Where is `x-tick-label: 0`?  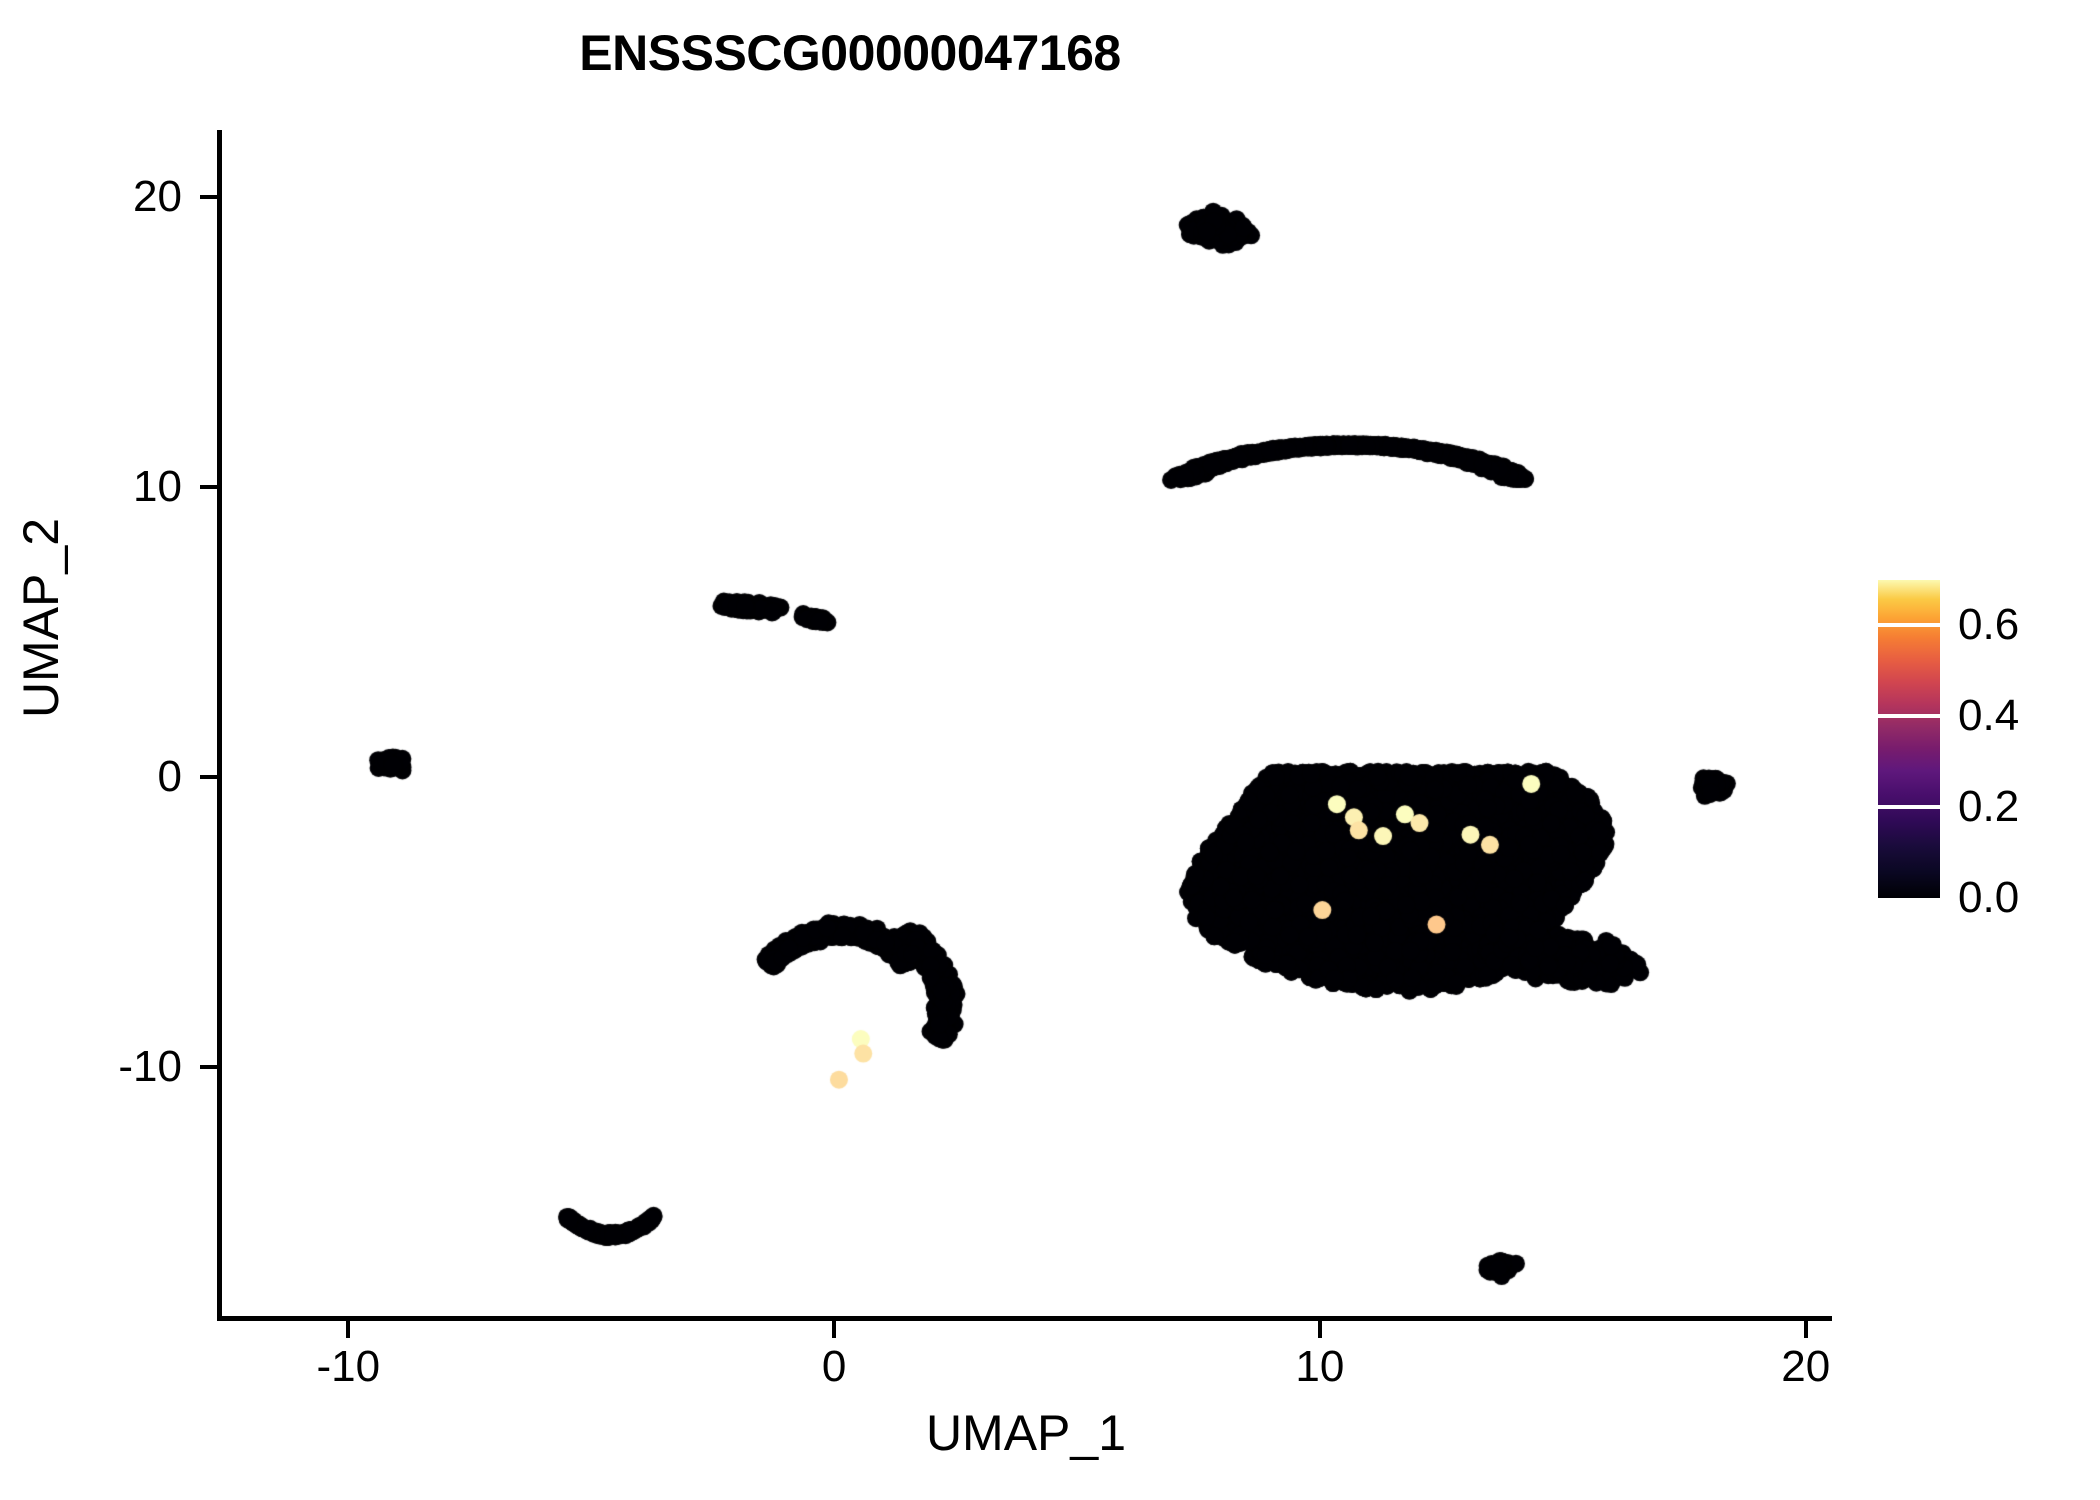 x-tick-label: 0 is located at coordinates (834, 1366).